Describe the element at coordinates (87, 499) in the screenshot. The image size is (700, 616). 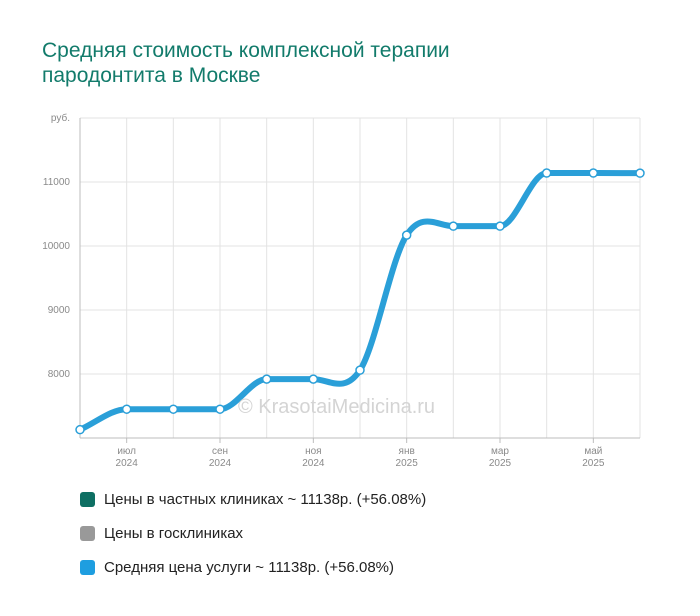
I see `legend-swatch-private` at that location.